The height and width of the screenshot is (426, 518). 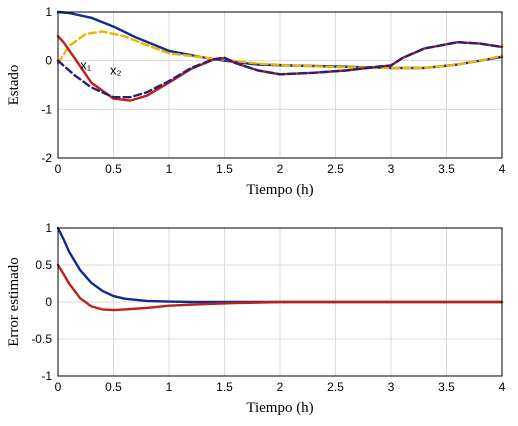 I want to click on y-axis-label: Error estimado, so click(x=14, y=302).